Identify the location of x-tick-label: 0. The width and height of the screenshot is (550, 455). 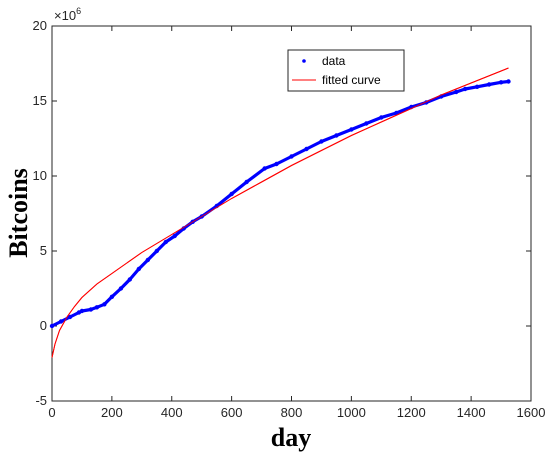
(51, 412).